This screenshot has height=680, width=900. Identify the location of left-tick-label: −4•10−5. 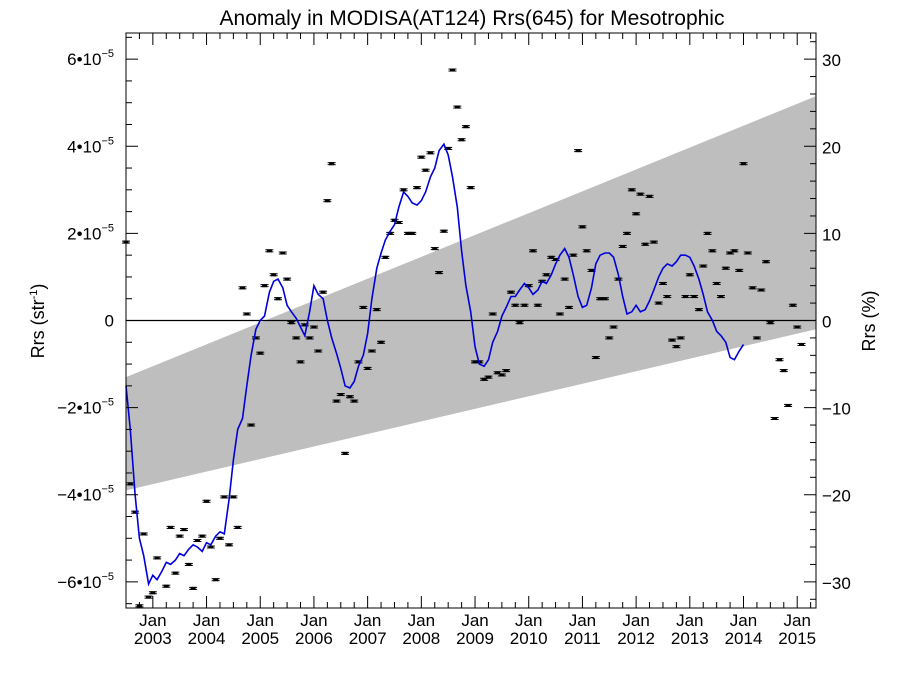
(85, 494).